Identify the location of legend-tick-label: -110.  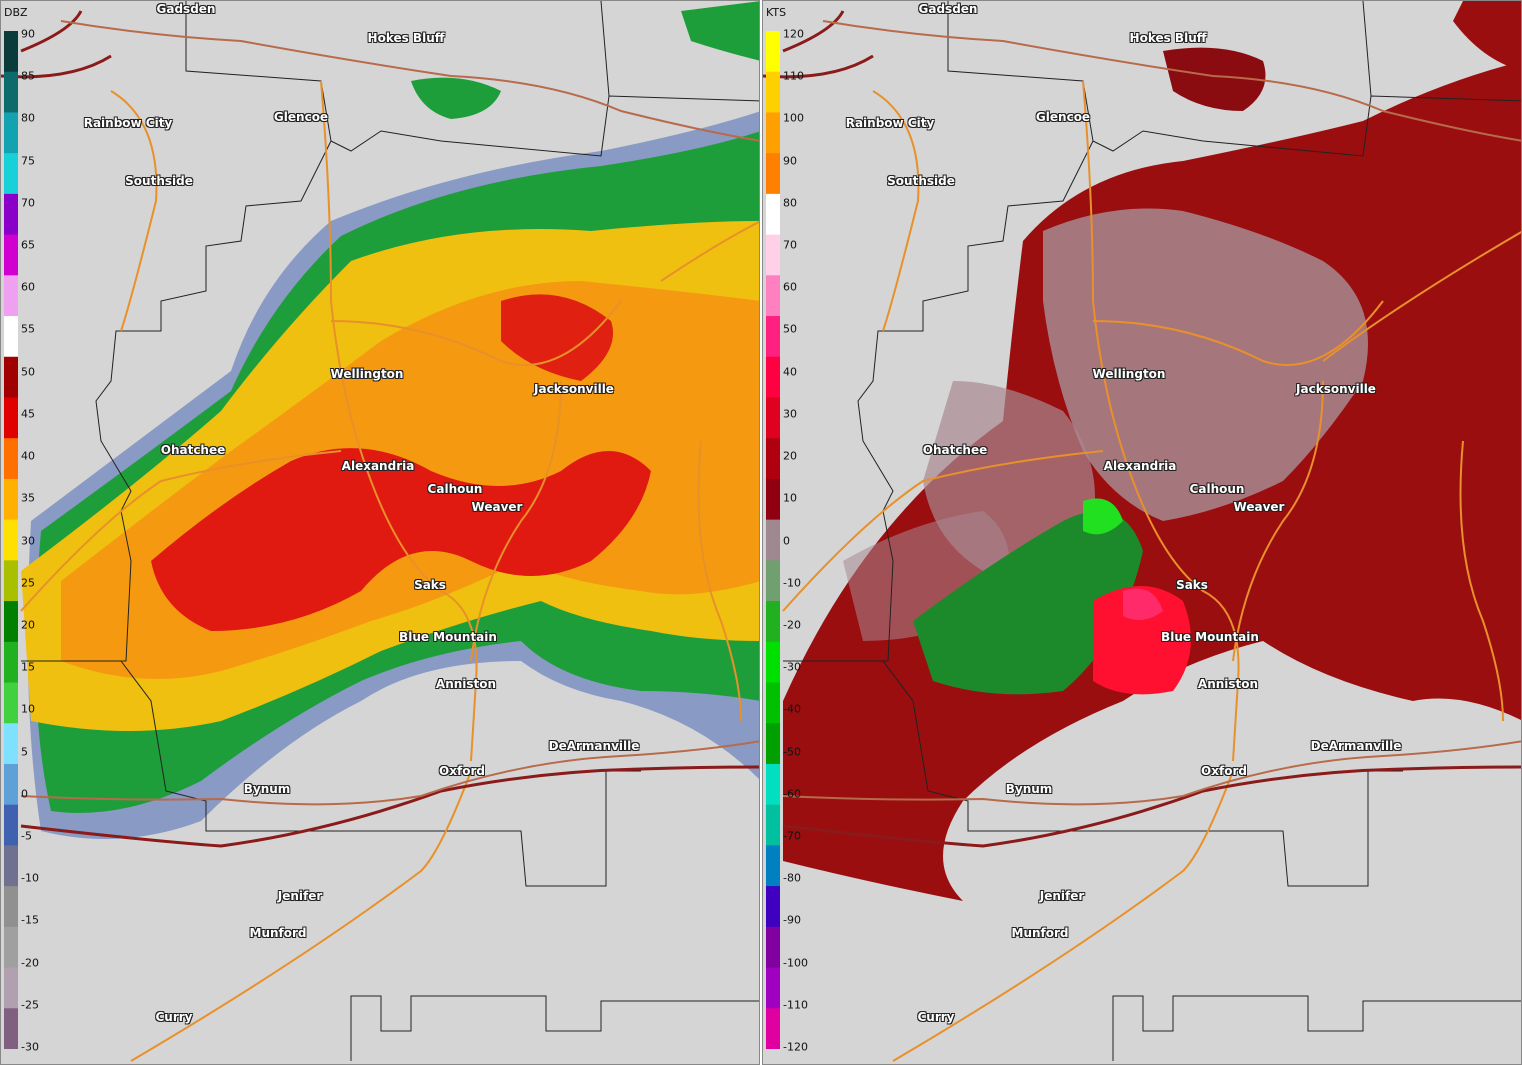
(795, 1005).